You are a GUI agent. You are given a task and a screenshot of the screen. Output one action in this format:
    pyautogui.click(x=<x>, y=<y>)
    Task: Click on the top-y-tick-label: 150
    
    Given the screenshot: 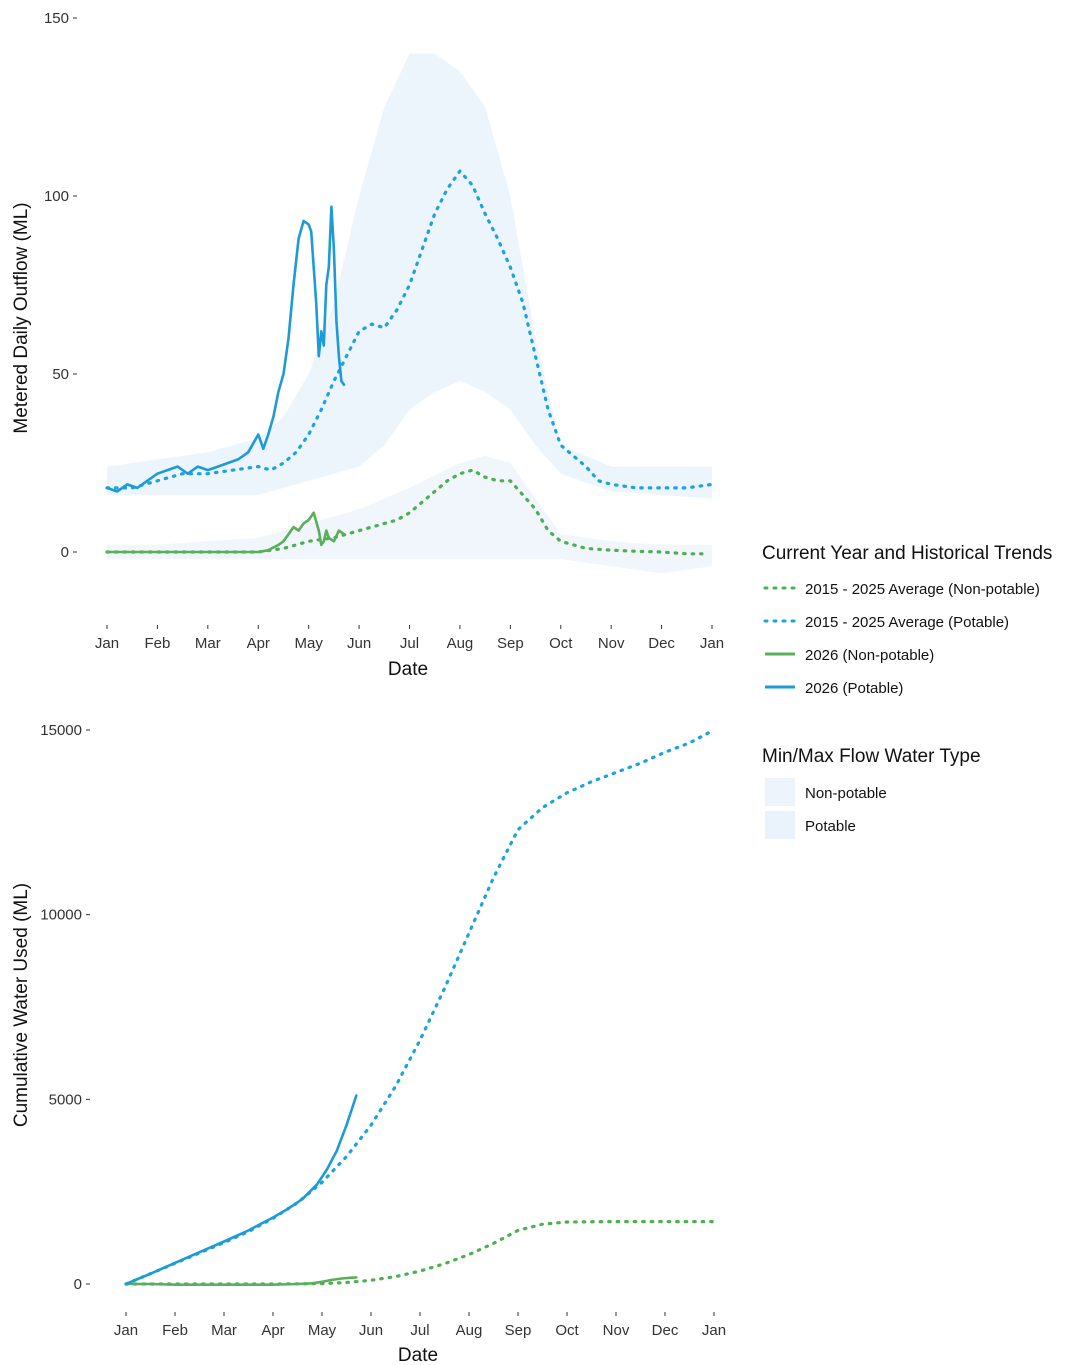 What is the action you would take?
    pyautogui.click(x=56, y=18)
    